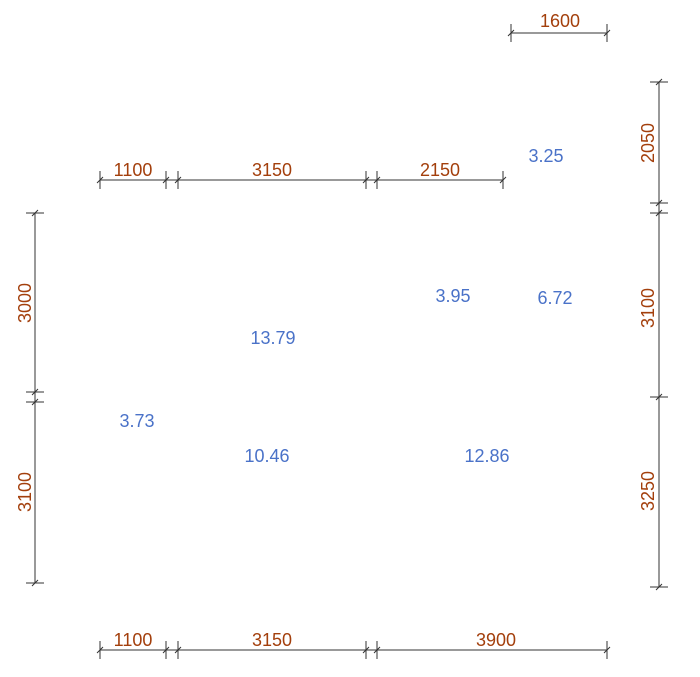 Image resolution: width=700 pixels, height=677 pixels. Describe the element at coordinates (272, 338) in the screenshot. I see `room-area: 13.79` at that location.